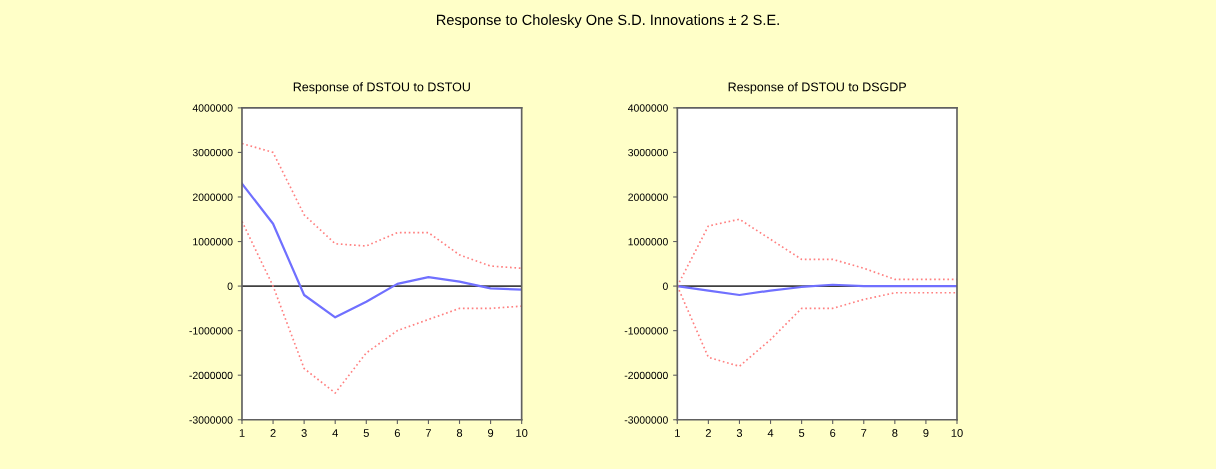 Image resolution: width=1216 pixels, height=469 pixels. What do you see at coordinates (381, 88) in the screenshot?
I see `chart-title: Response of DSTOU to DSTOU` at bounding box center [381, 88].